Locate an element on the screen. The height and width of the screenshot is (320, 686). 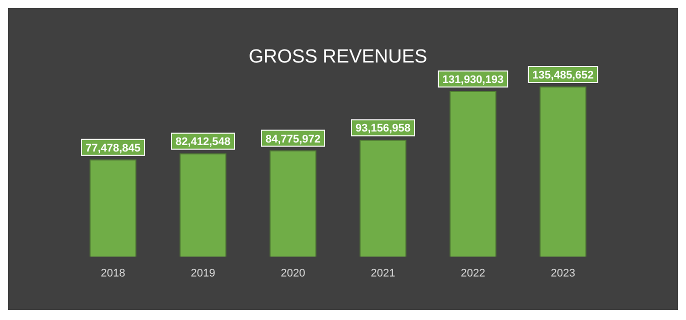
data-label: 135,485,652 is located at coordinates (563, 76).